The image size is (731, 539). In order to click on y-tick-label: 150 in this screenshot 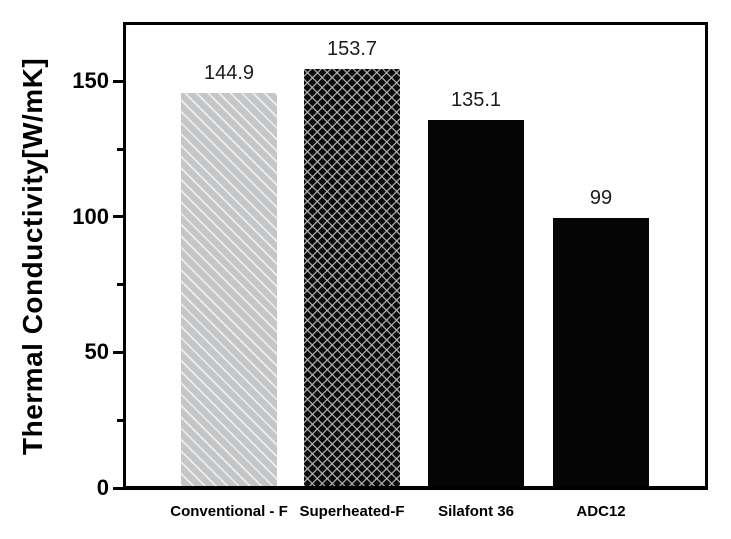, I will do `click(90, 81)`.